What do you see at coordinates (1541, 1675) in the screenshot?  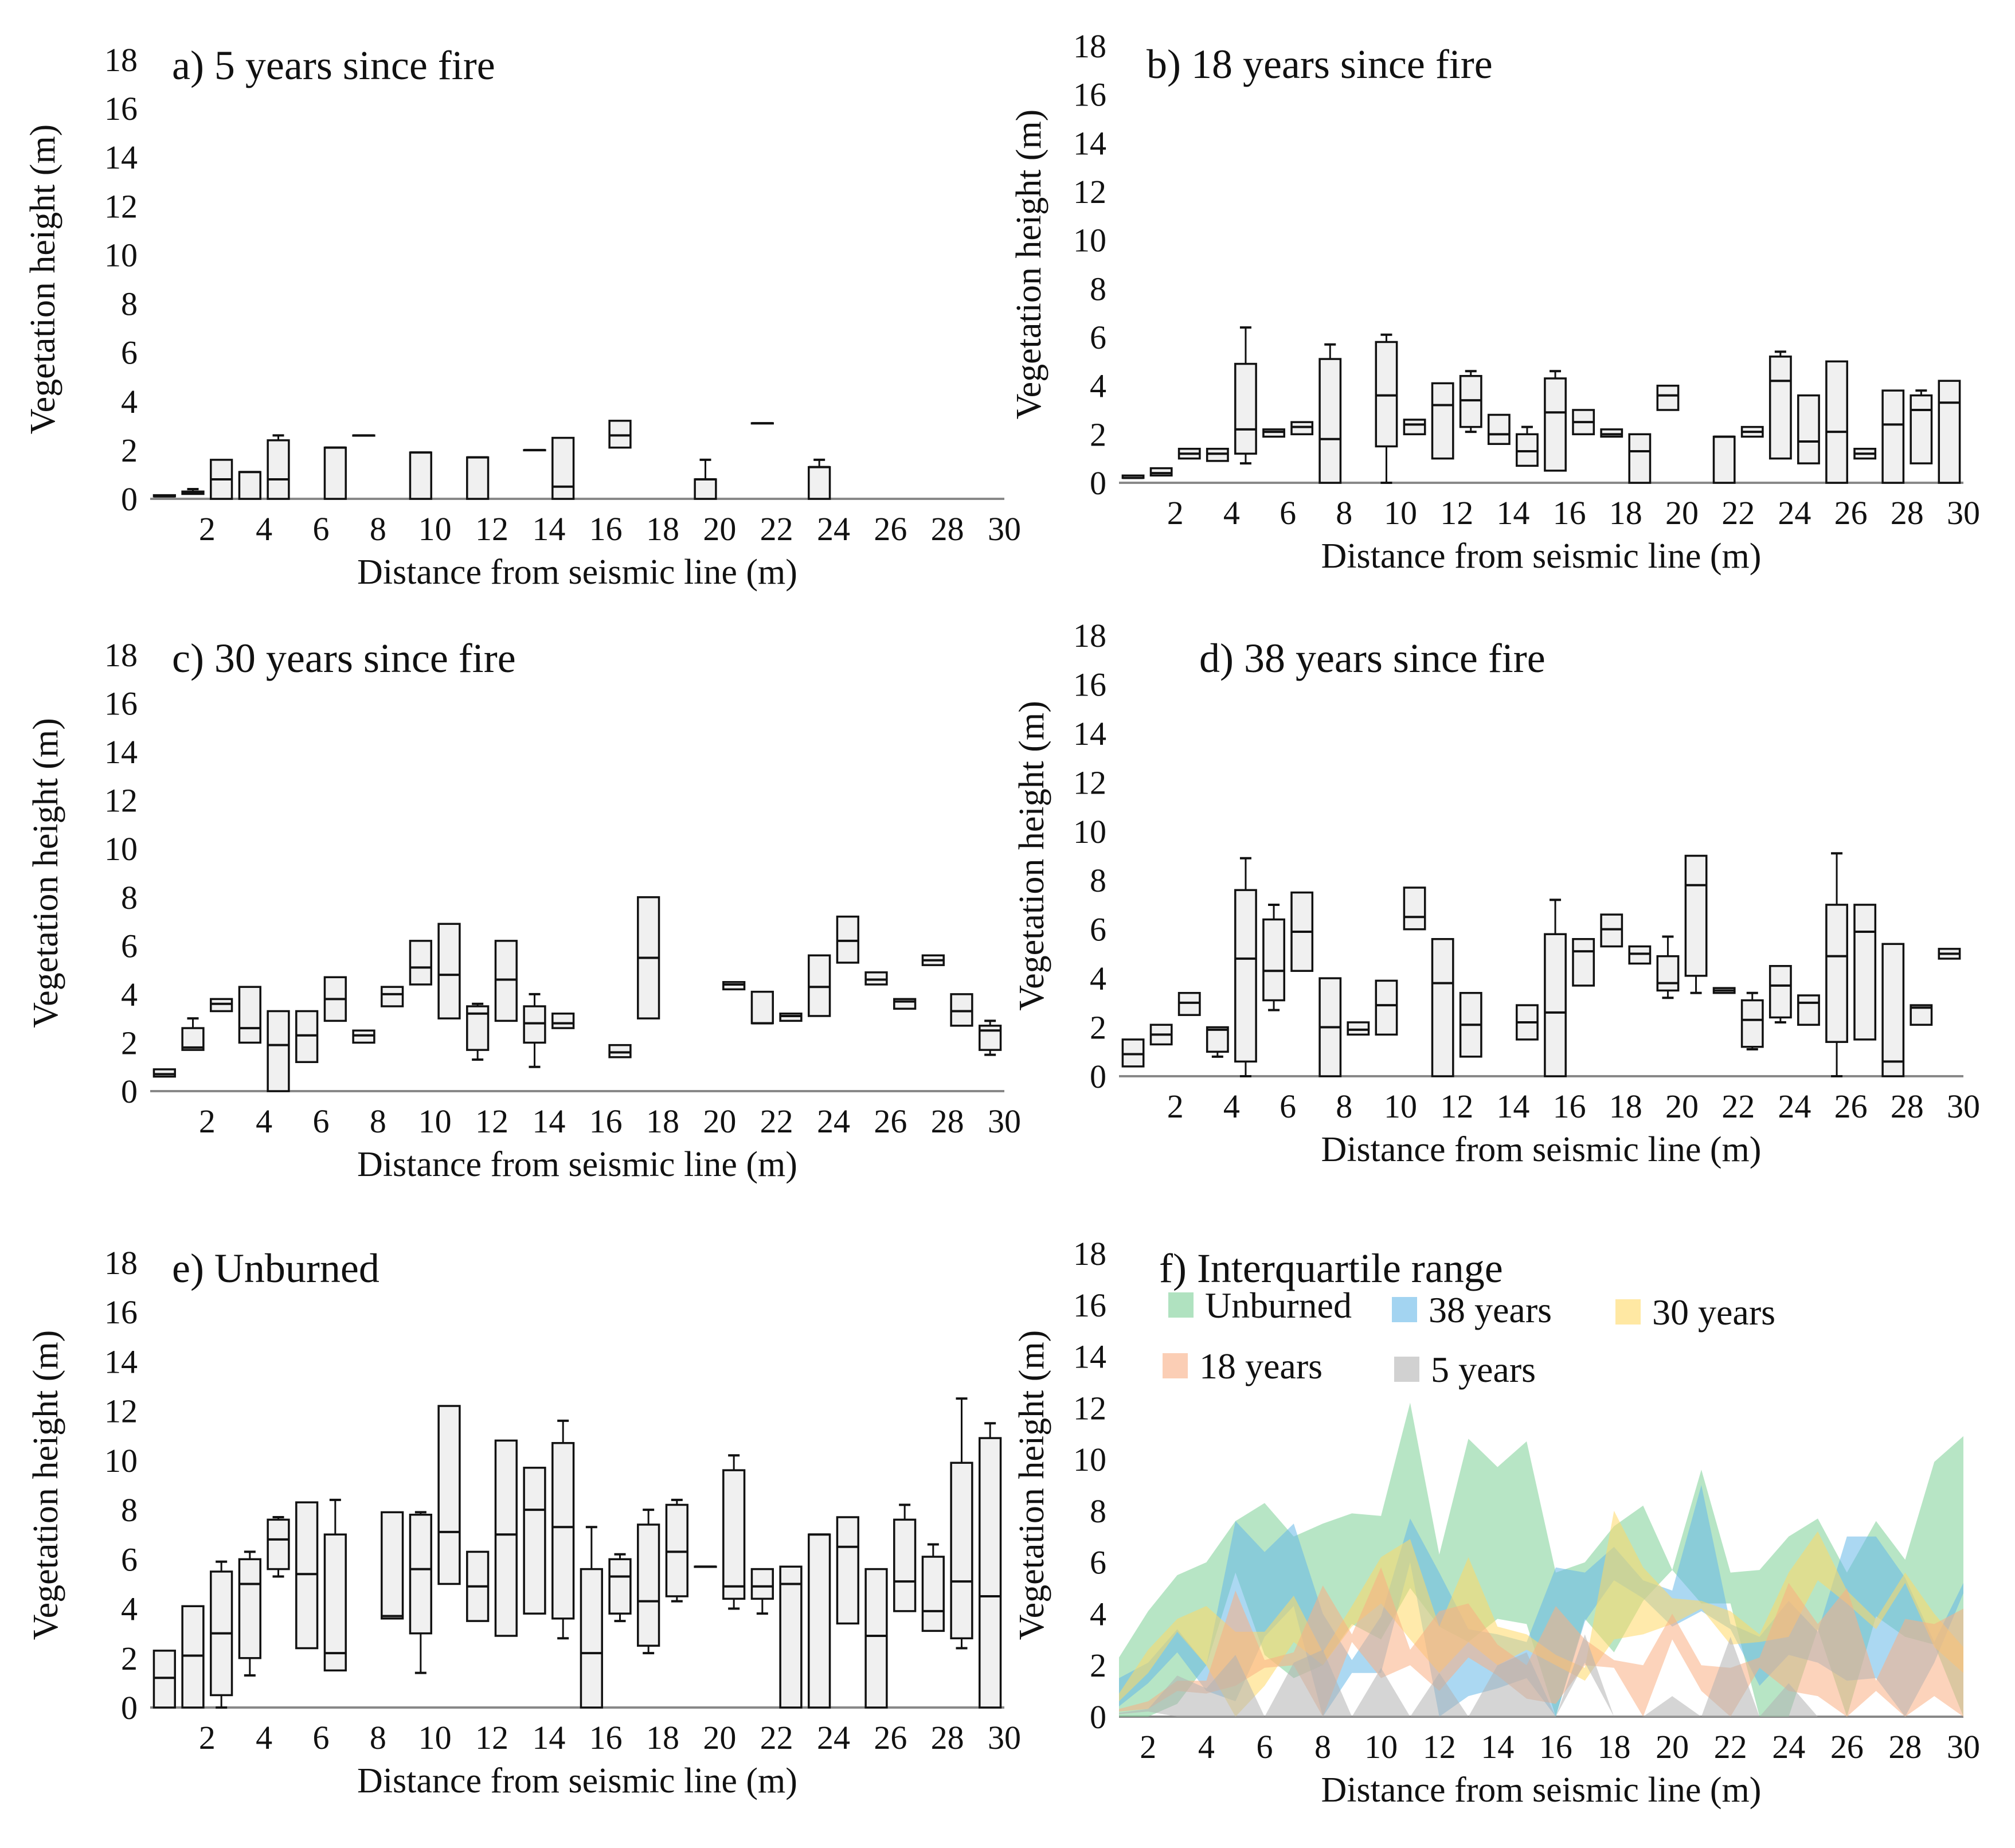 I see `iqr-band-5-years` at bounding box center [1541, 1675].